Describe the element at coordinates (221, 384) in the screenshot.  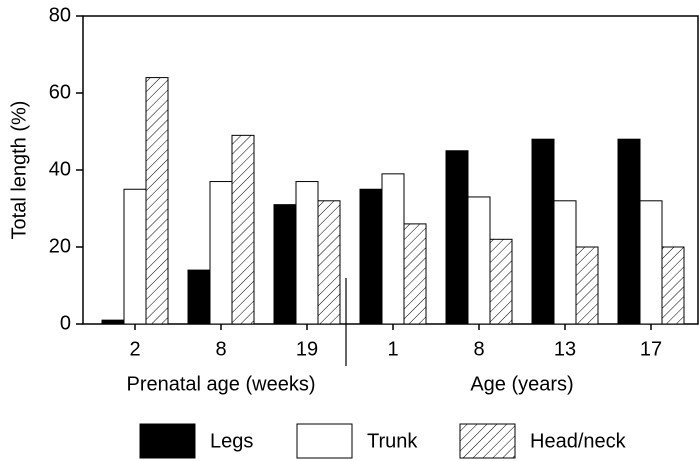
I see `group-label: Prenatal age (weeks)` at that location.